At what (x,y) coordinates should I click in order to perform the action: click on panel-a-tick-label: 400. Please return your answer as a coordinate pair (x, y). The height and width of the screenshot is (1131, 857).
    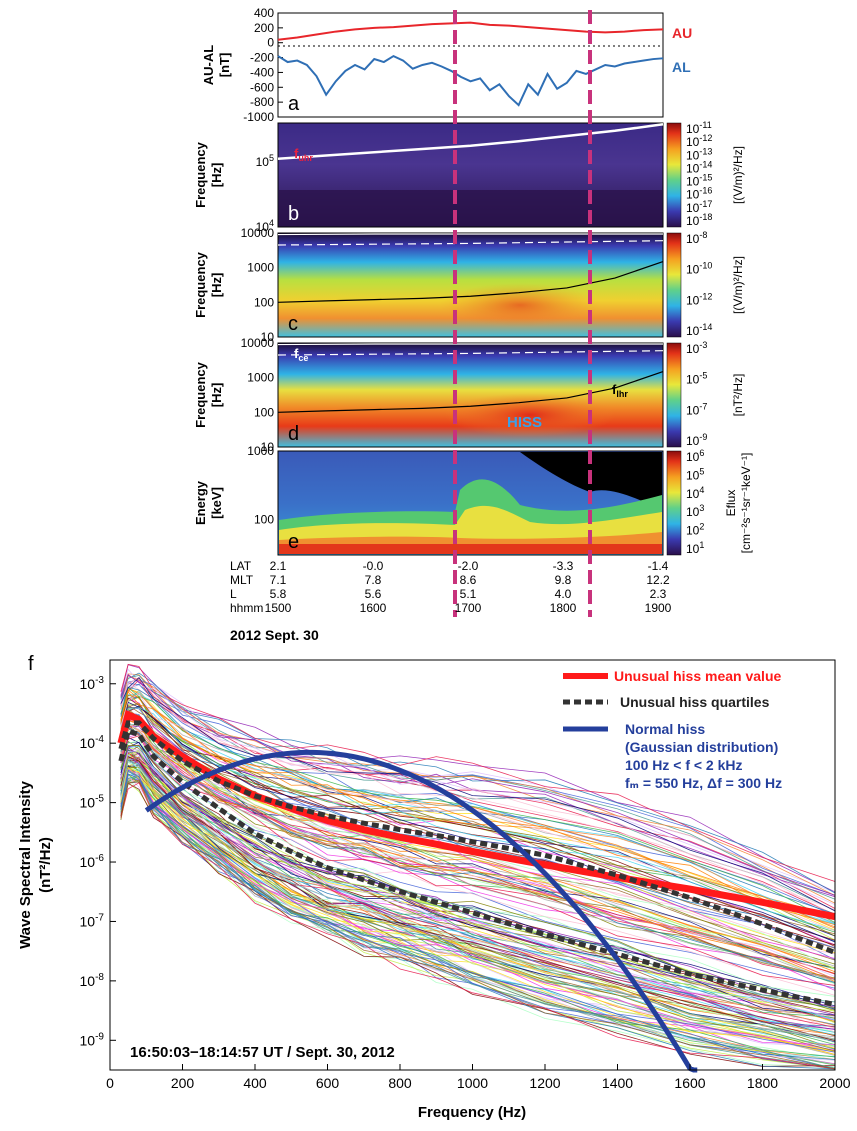
    Looking at the image, I should click on (264, 13).